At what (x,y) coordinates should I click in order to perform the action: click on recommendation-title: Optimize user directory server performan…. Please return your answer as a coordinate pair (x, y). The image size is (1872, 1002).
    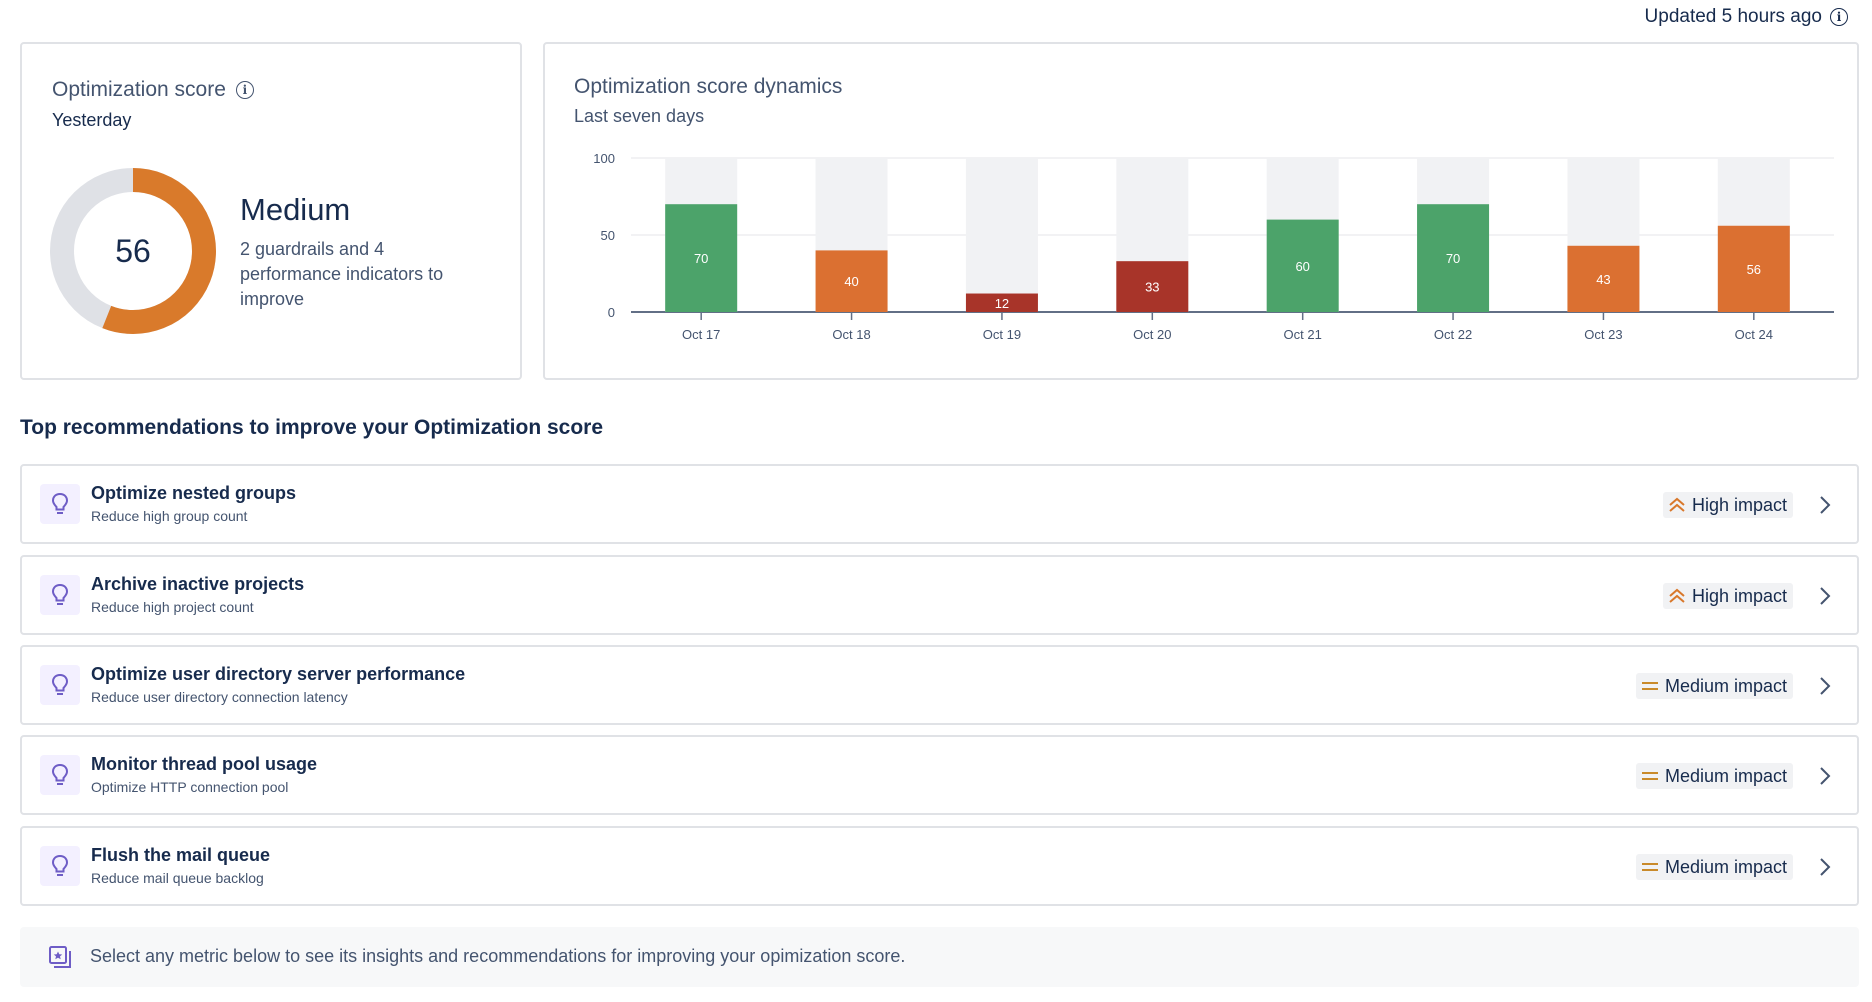
    Looking at the image, I should click on (278, 674).